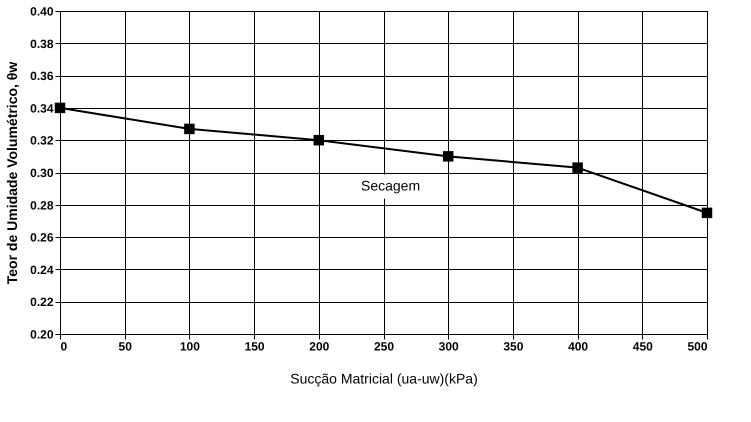  Describe the element at coordinates (254, 347) in the screenshot. I see `x-tick-label: 150` at that location.